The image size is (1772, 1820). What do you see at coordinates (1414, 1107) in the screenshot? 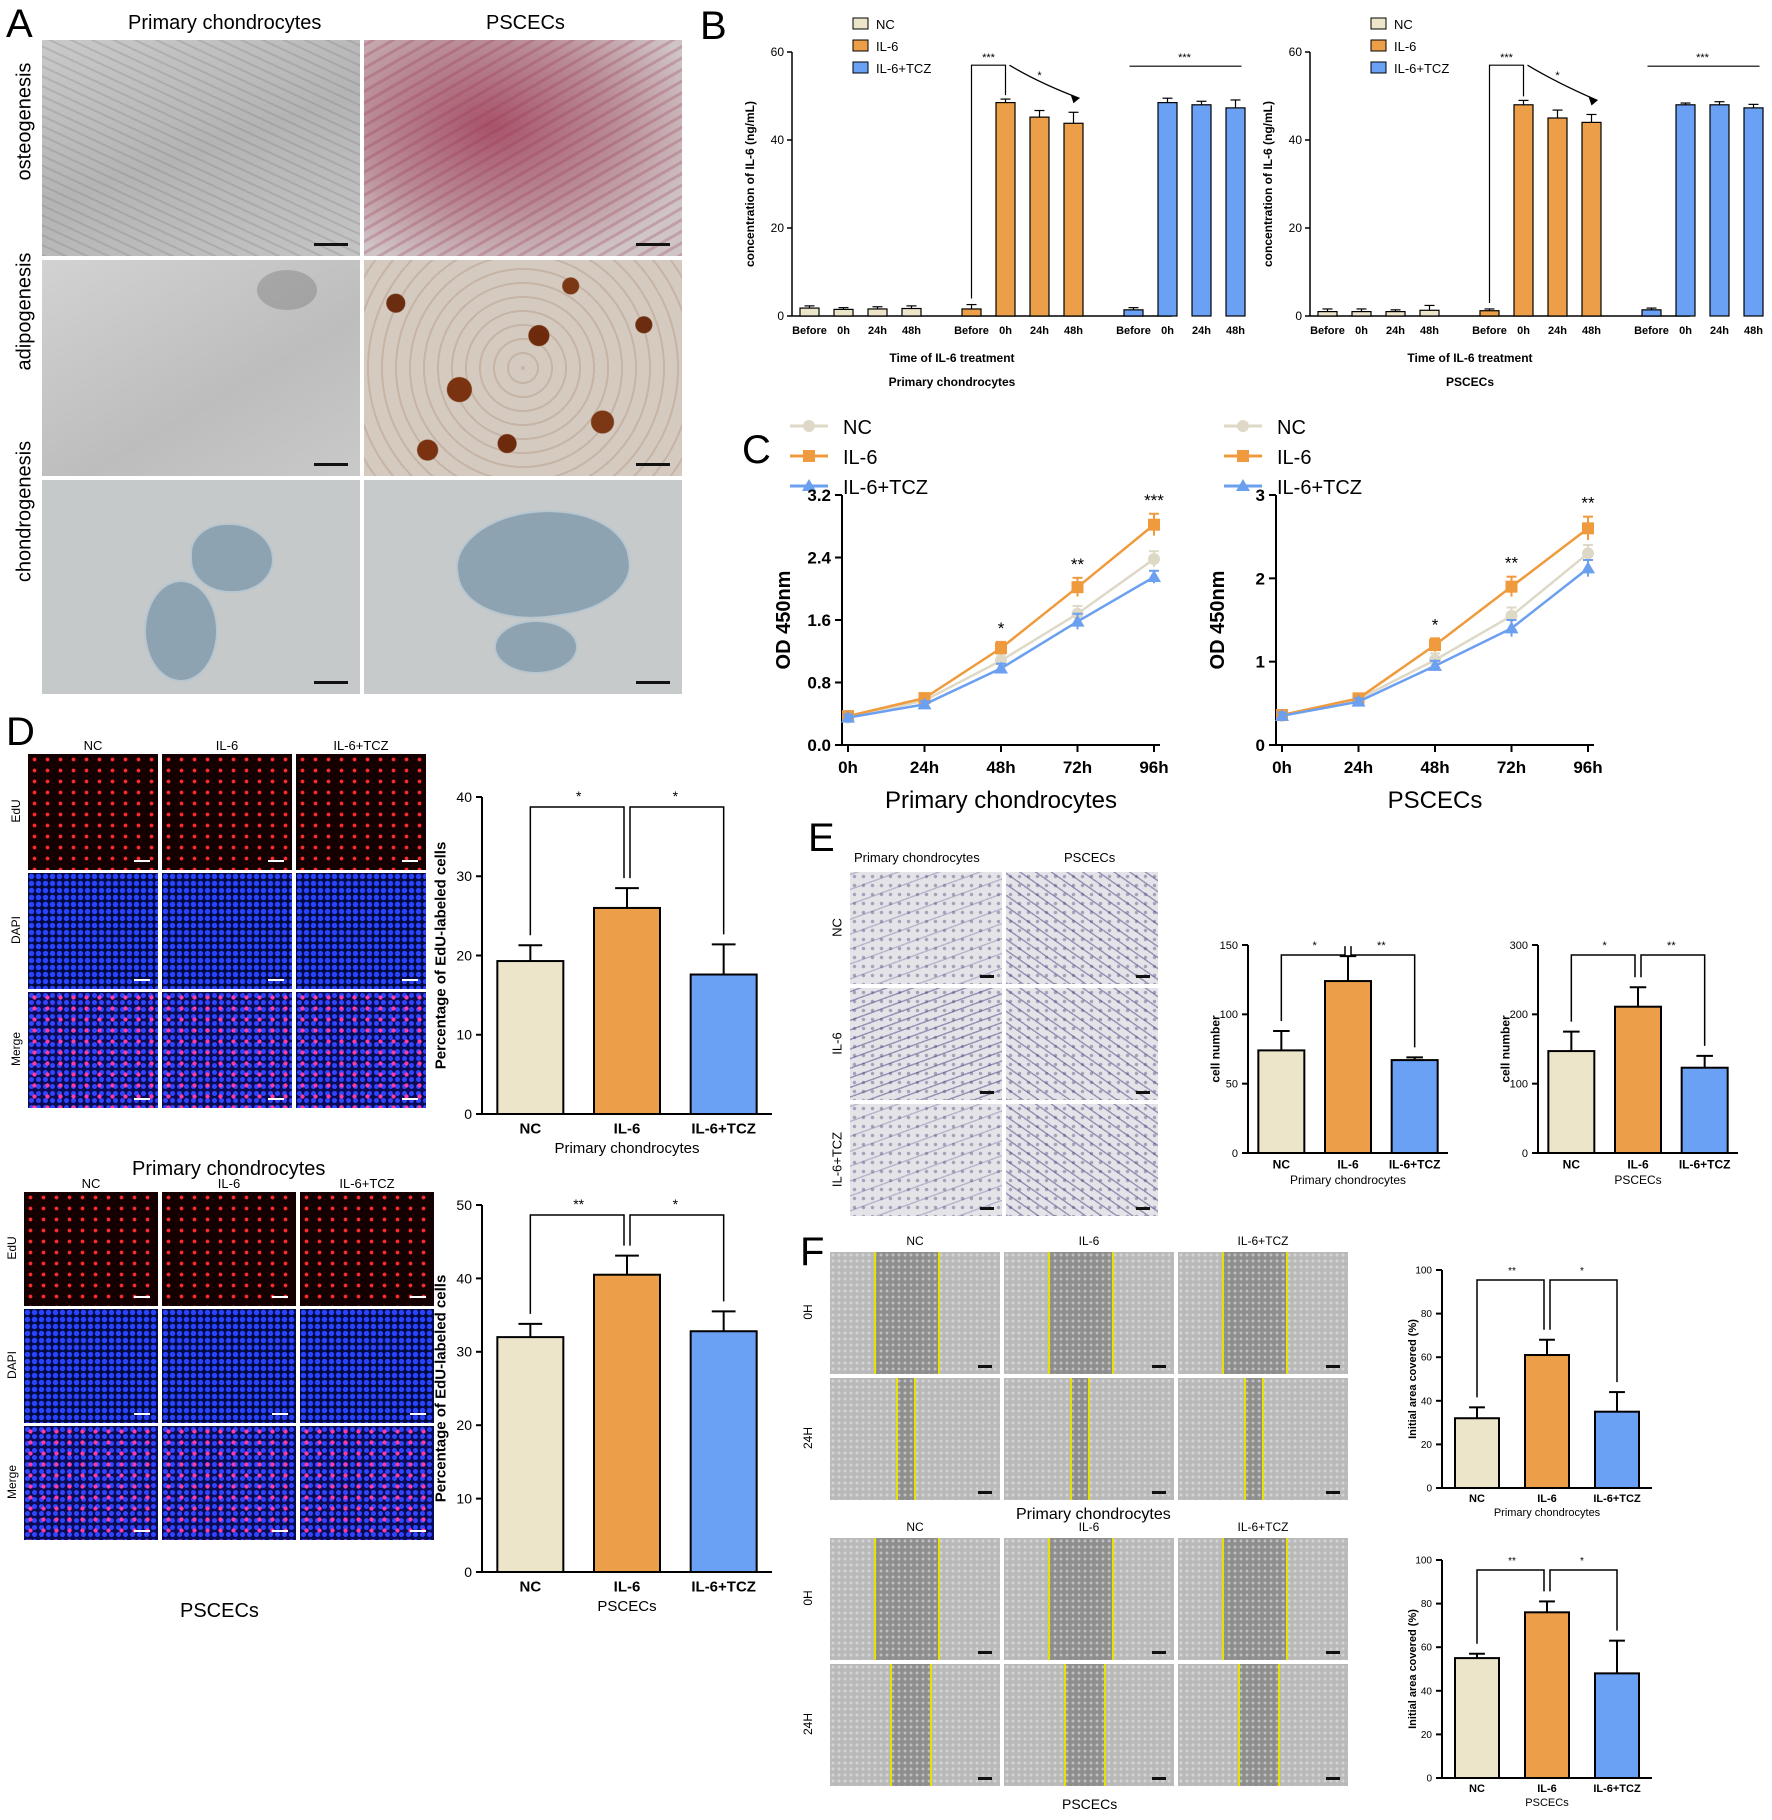
I see `e1-bar-il-6-tcz` at bounding box center [1414, 1107].